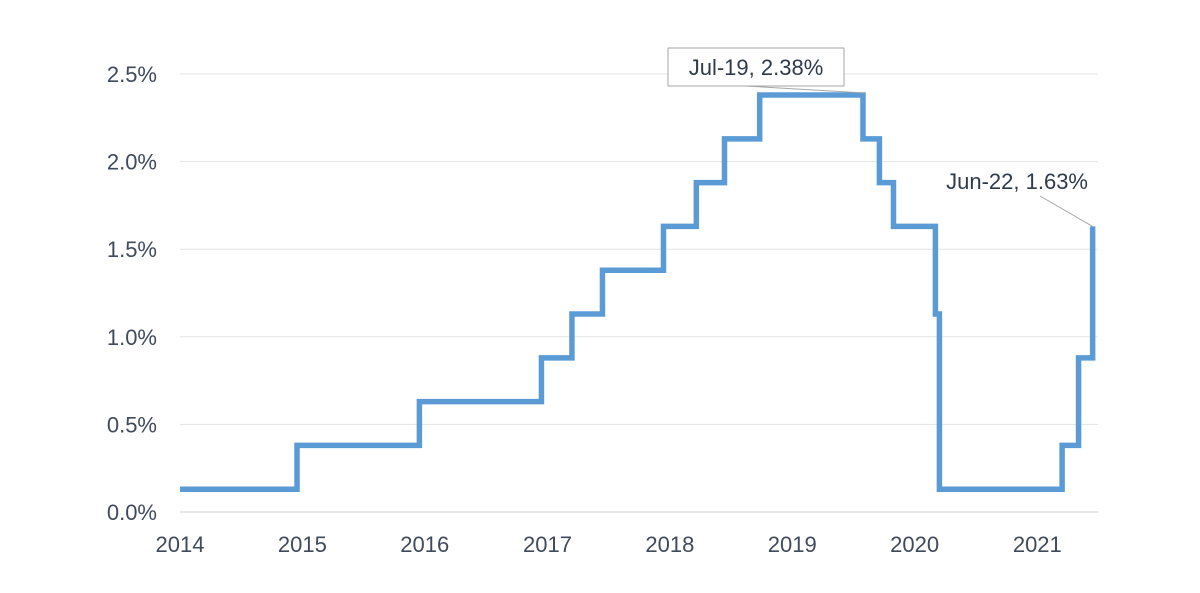 The width and height of the screenshot is (1200, 593). Describe the element at coordinates (302, 544) in the screenshot. I see `x-tick-label: 2015` at that location.